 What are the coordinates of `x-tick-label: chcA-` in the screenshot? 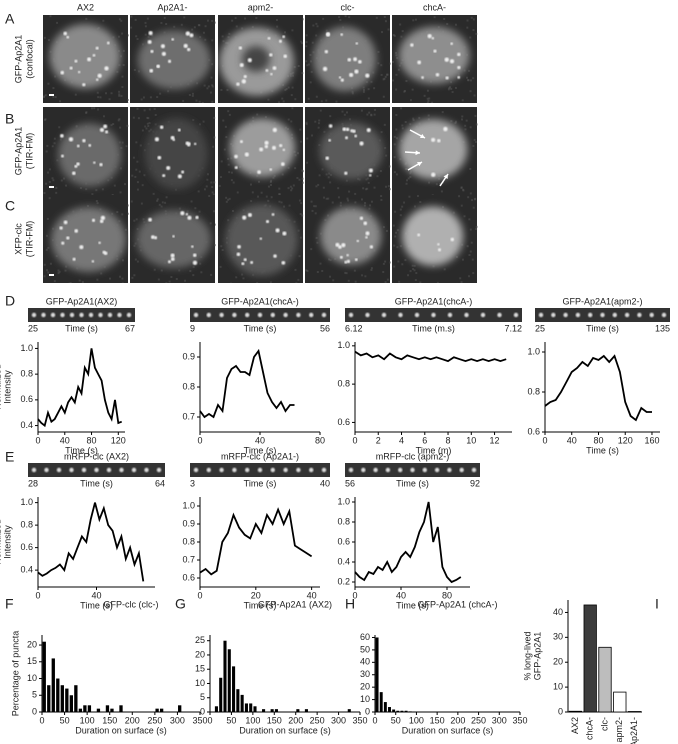 It's located at (590, 728).